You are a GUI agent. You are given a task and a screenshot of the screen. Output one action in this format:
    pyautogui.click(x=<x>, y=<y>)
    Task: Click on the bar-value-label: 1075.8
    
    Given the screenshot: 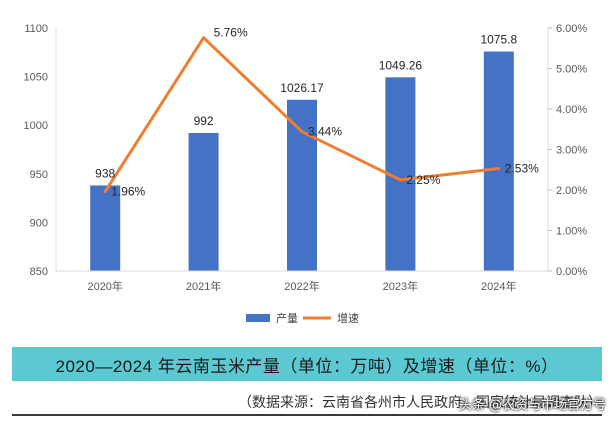 What is the action you would take?
    pyautogui.click(x=498, y=40)
    